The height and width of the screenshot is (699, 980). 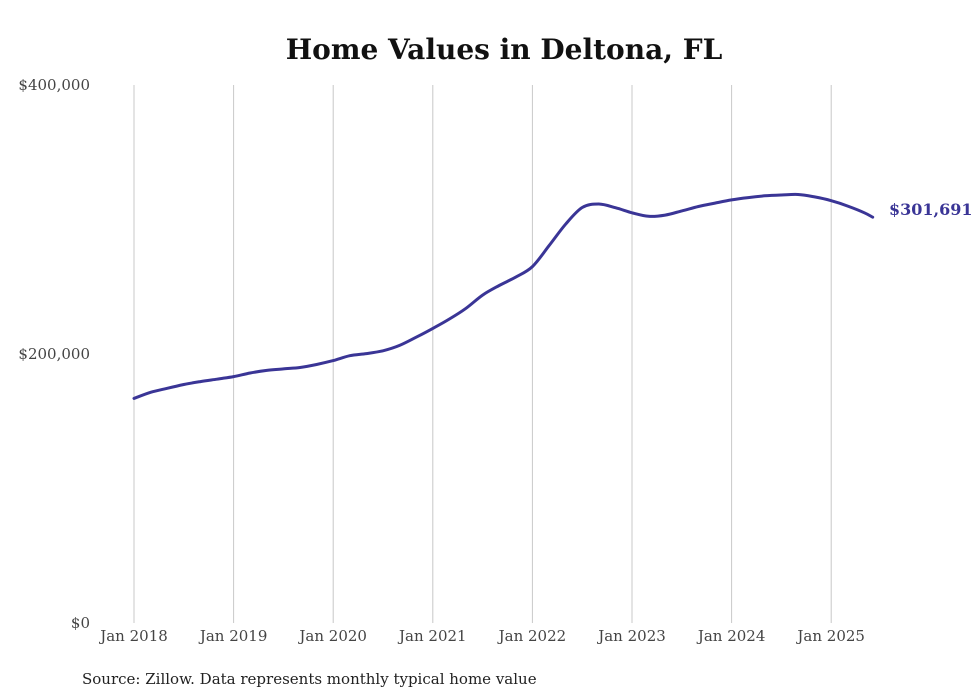 What do you see at coordinates (532, 636) in the screenshot?
I see `x-tick-label: Jan 2022` at bounding box center [532, 636].